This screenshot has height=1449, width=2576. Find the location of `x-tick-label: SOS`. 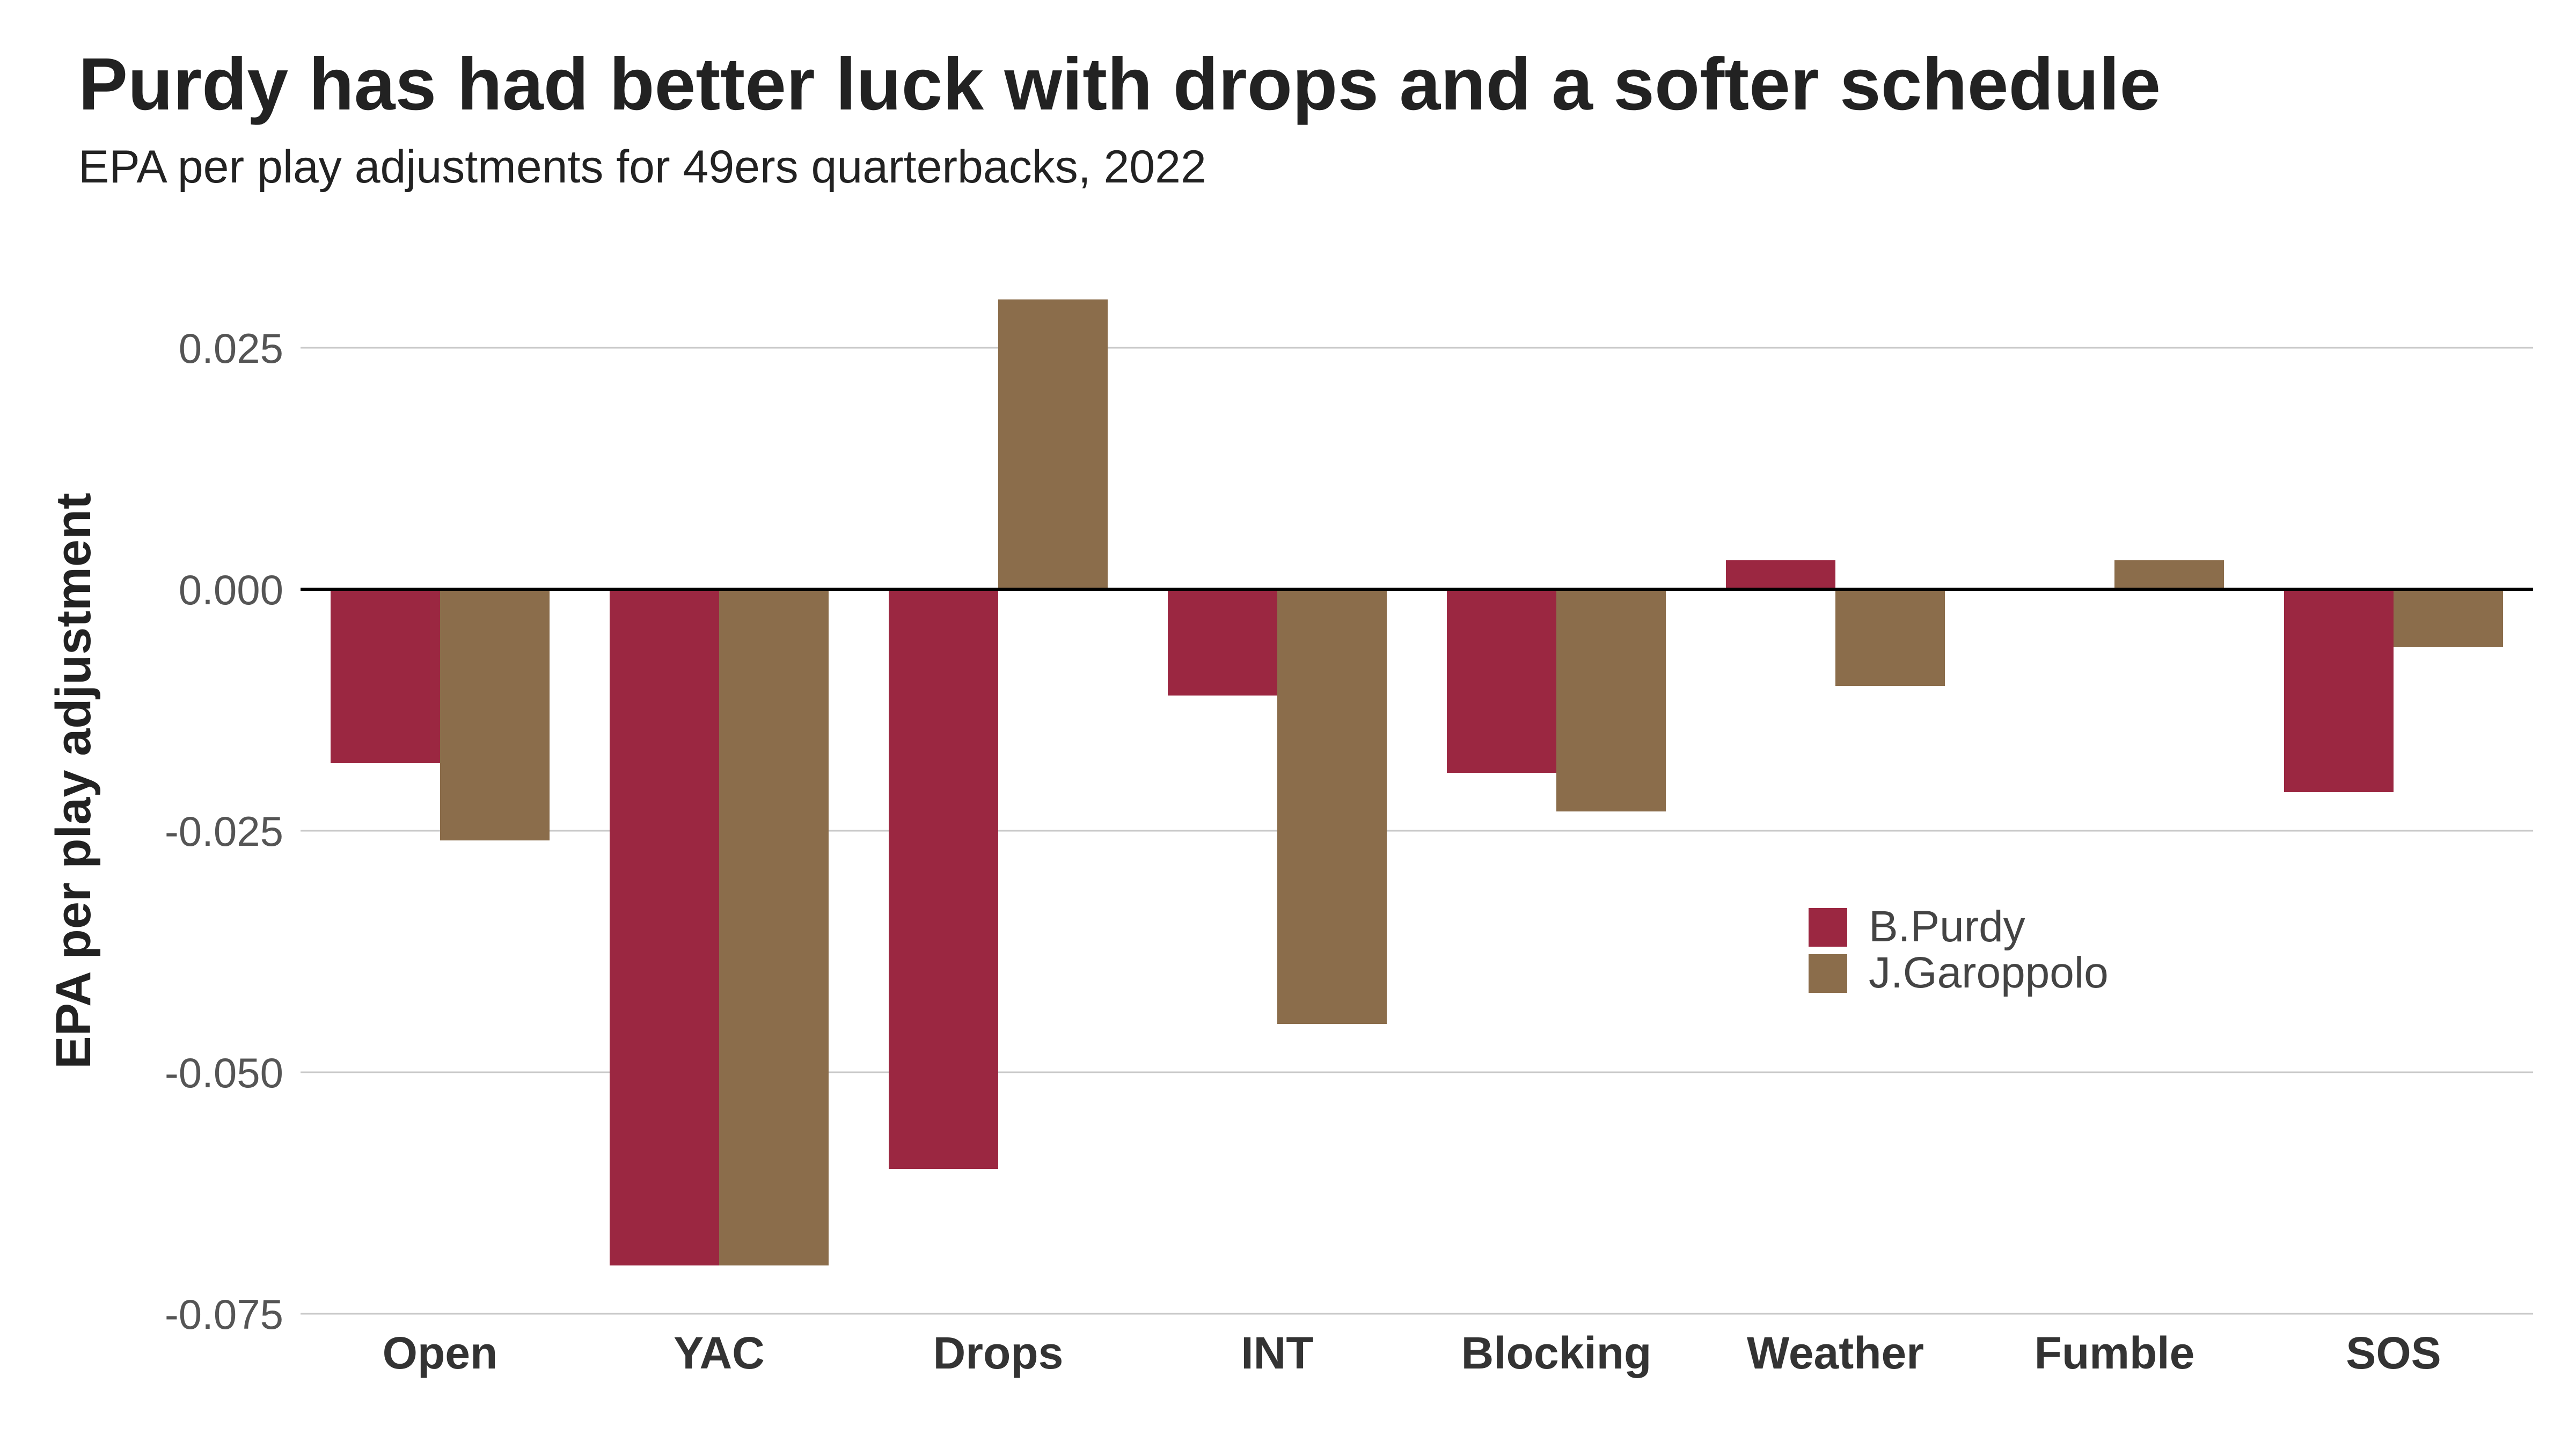

x-tick-label: SOS is located at coordinates (2393, 1353).